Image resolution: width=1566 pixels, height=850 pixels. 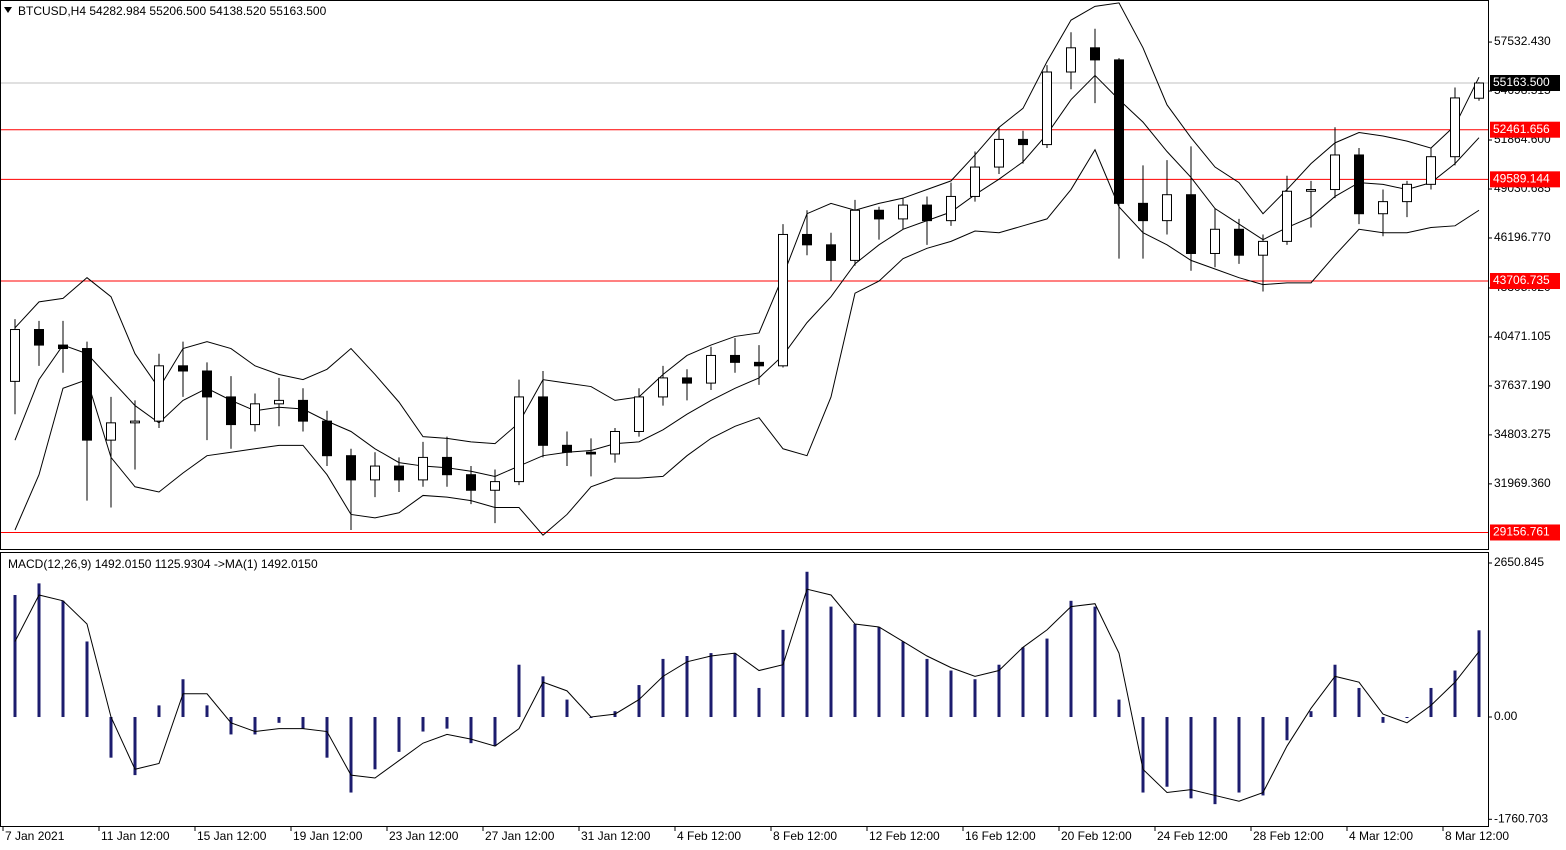 I want to click on x-tick-label: 27 Jan 12:00, so click(x=520, y=836).